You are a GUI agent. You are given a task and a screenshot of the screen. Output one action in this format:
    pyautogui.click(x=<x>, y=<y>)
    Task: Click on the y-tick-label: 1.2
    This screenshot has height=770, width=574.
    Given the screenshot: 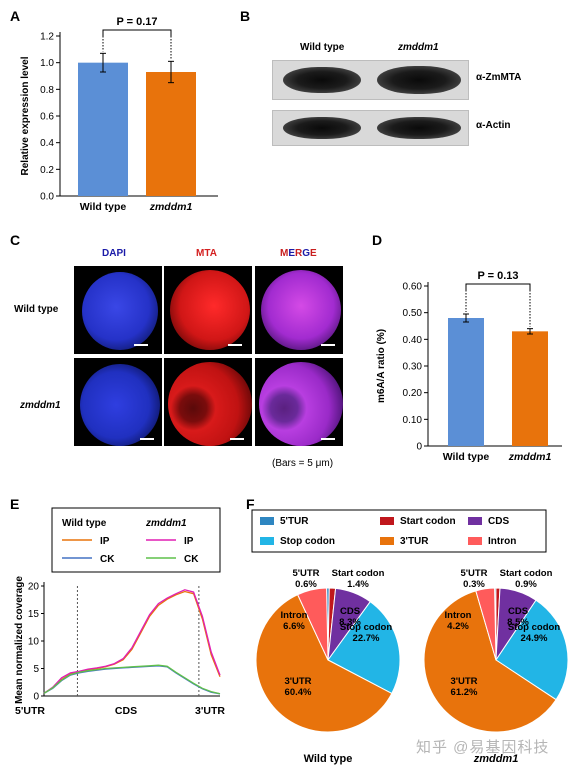 What is the action you would take?
    pyautogui.click(x=47, y=37)
    